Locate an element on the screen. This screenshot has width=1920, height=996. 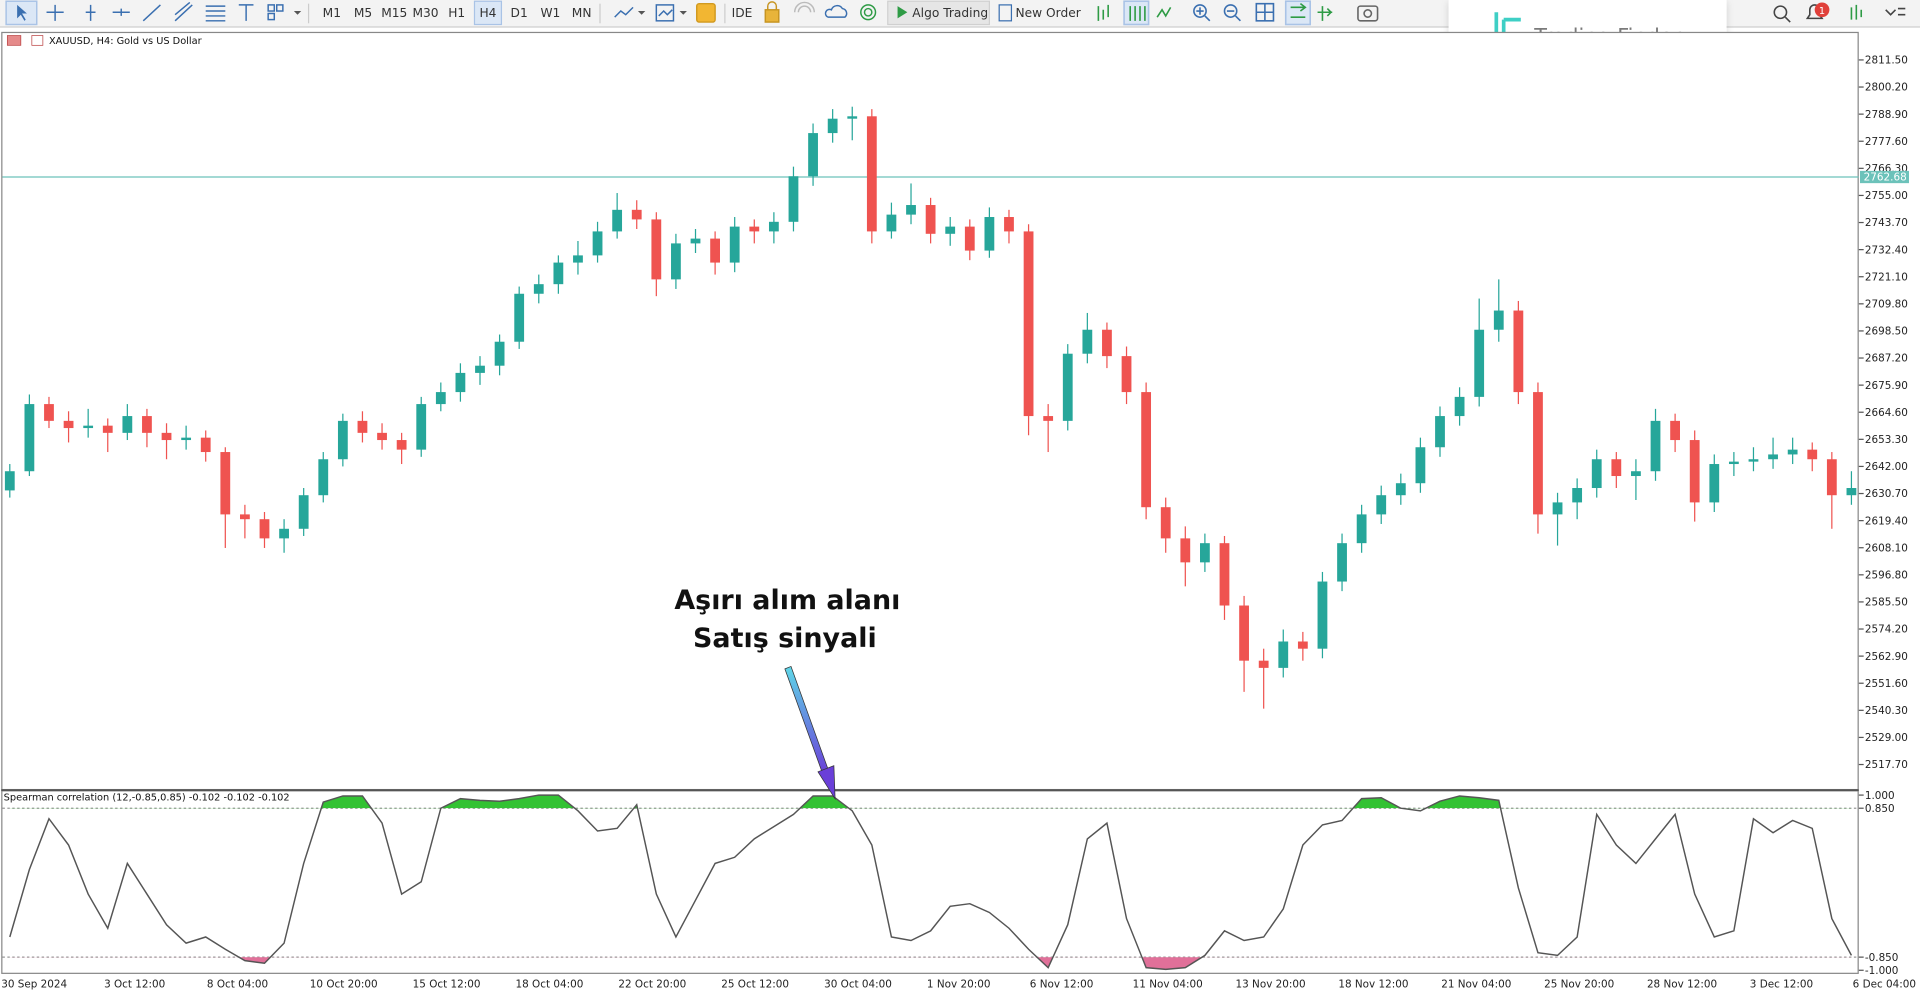
chart-type-tools is located at coordinates (1238, 13).